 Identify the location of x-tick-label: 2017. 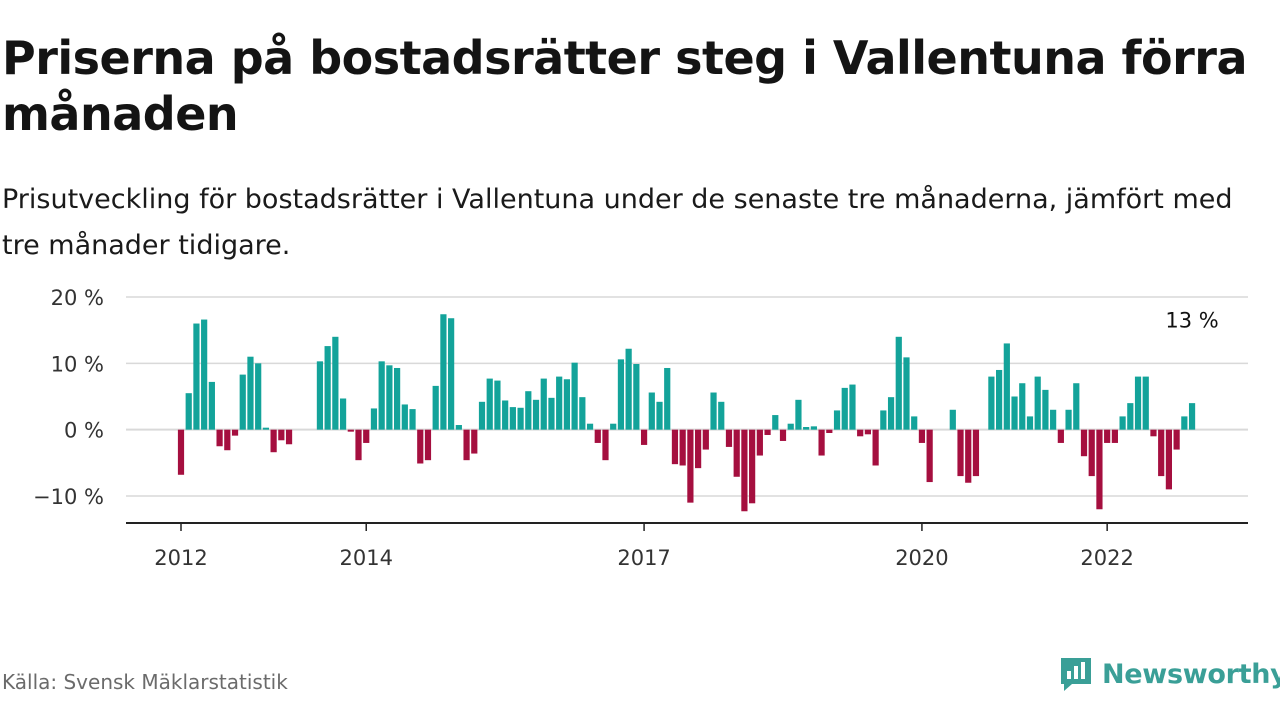
(643, 558).